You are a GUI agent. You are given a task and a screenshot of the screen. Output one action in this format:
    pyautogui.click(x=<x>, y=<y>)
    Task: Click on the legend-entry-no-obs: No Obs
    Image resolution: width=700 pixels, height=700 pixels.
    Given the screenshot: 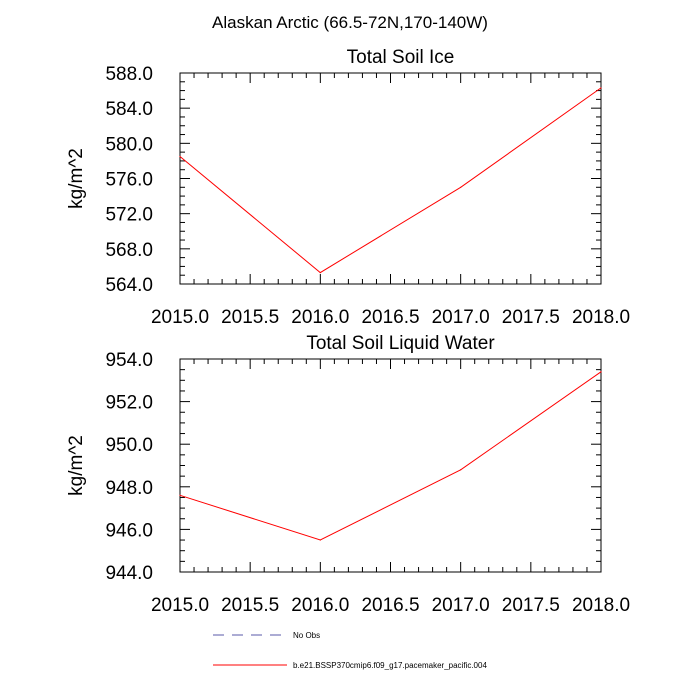 What is the action you would take?
    pyautogui.click(x=266, y=635)
    